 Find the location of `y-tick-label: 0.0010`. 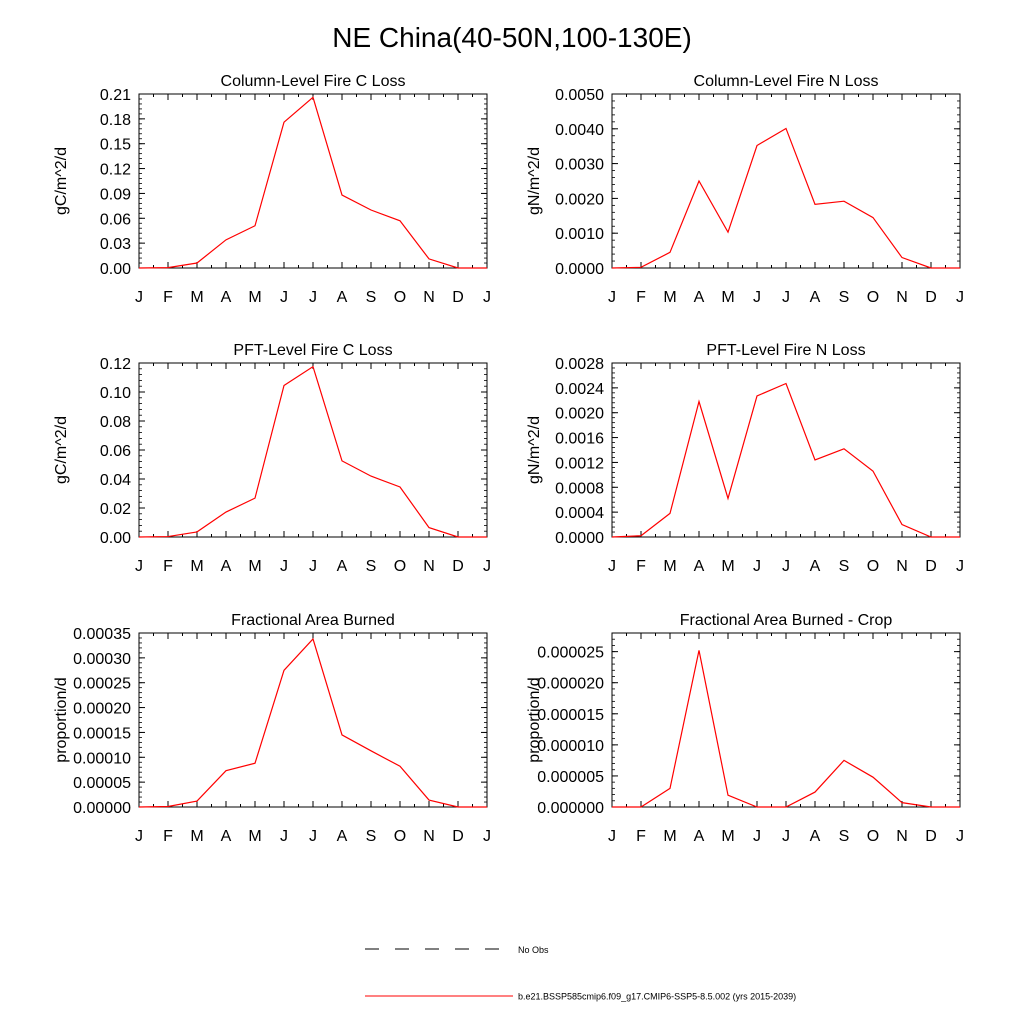

y-tick-label: 0.0010 is located at coordinates (579, 234).